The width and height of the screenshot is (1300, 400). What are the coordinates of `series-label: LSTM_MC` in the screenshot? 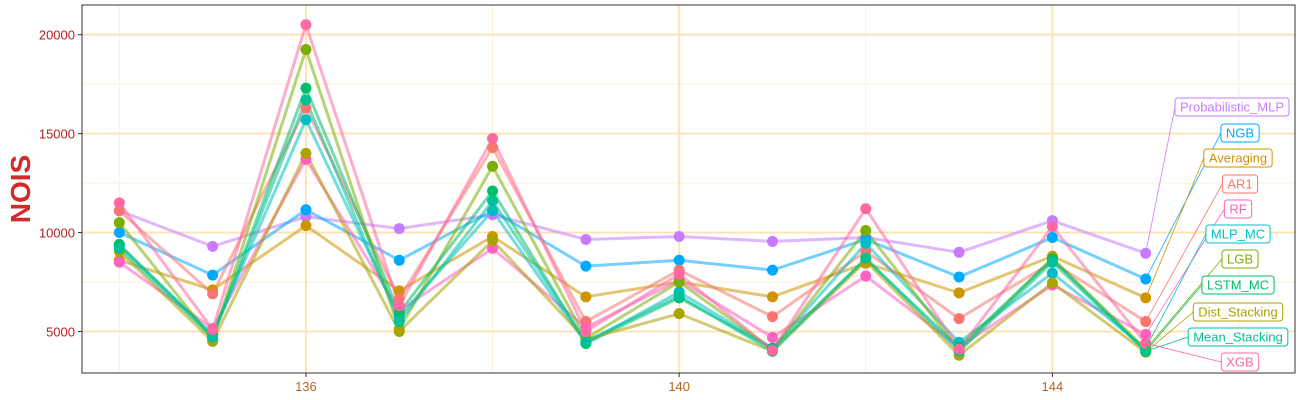 It's located at (1210, 313).